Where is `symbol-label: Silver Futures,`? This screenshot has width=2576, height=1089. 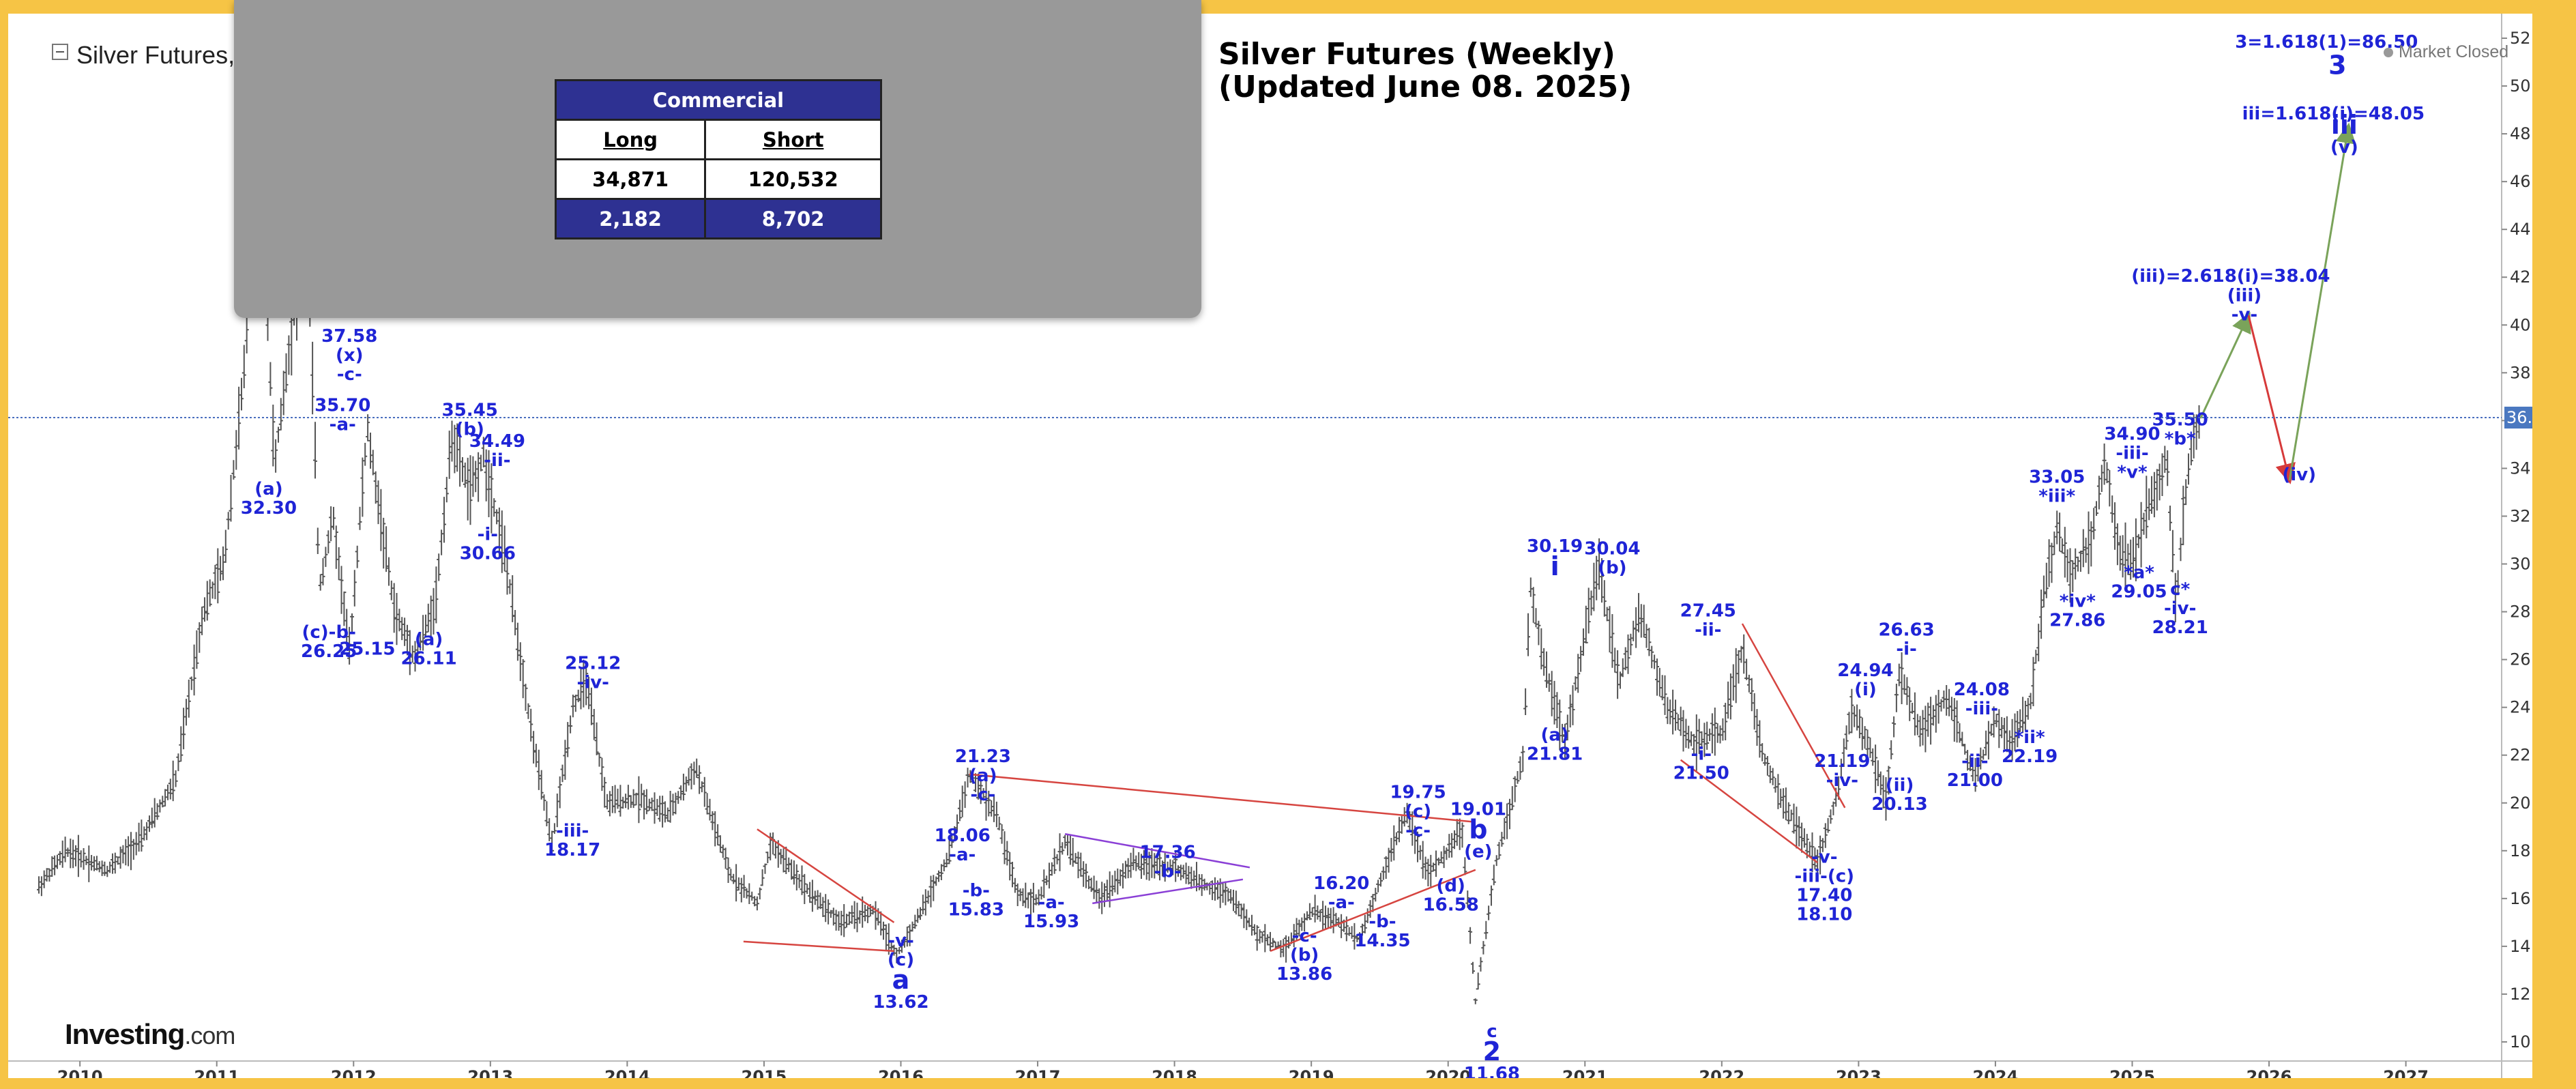
symbol-label: Silver Futures, is located at coordinates (155, 55).